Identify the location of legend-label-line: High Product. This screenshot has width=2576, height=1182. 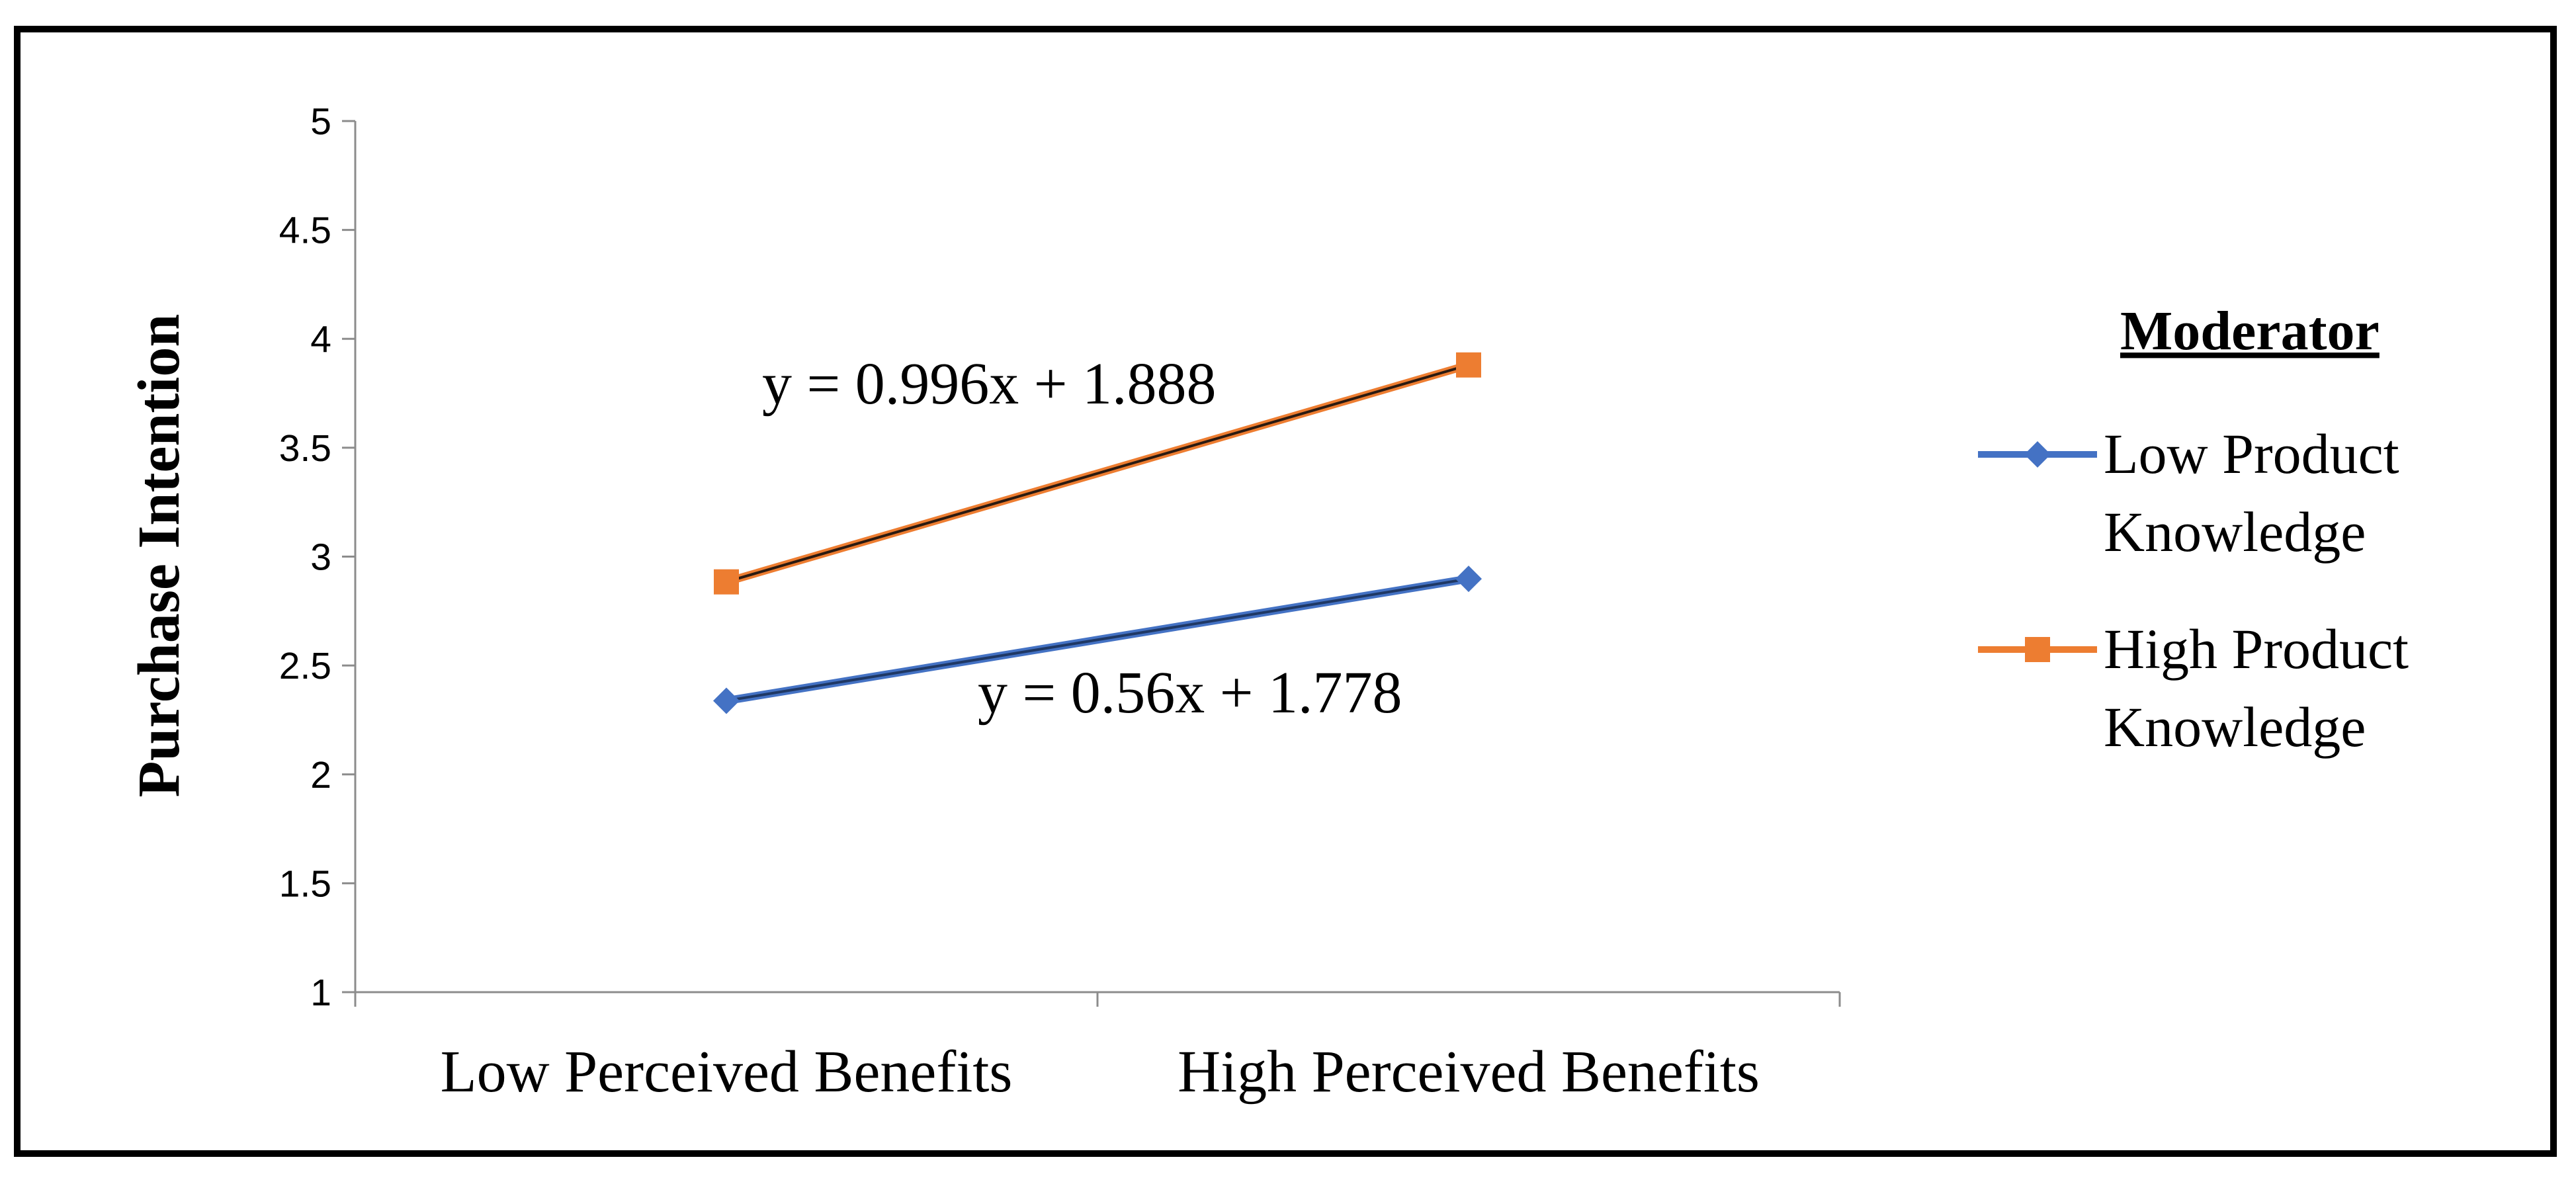
(2256, 649).